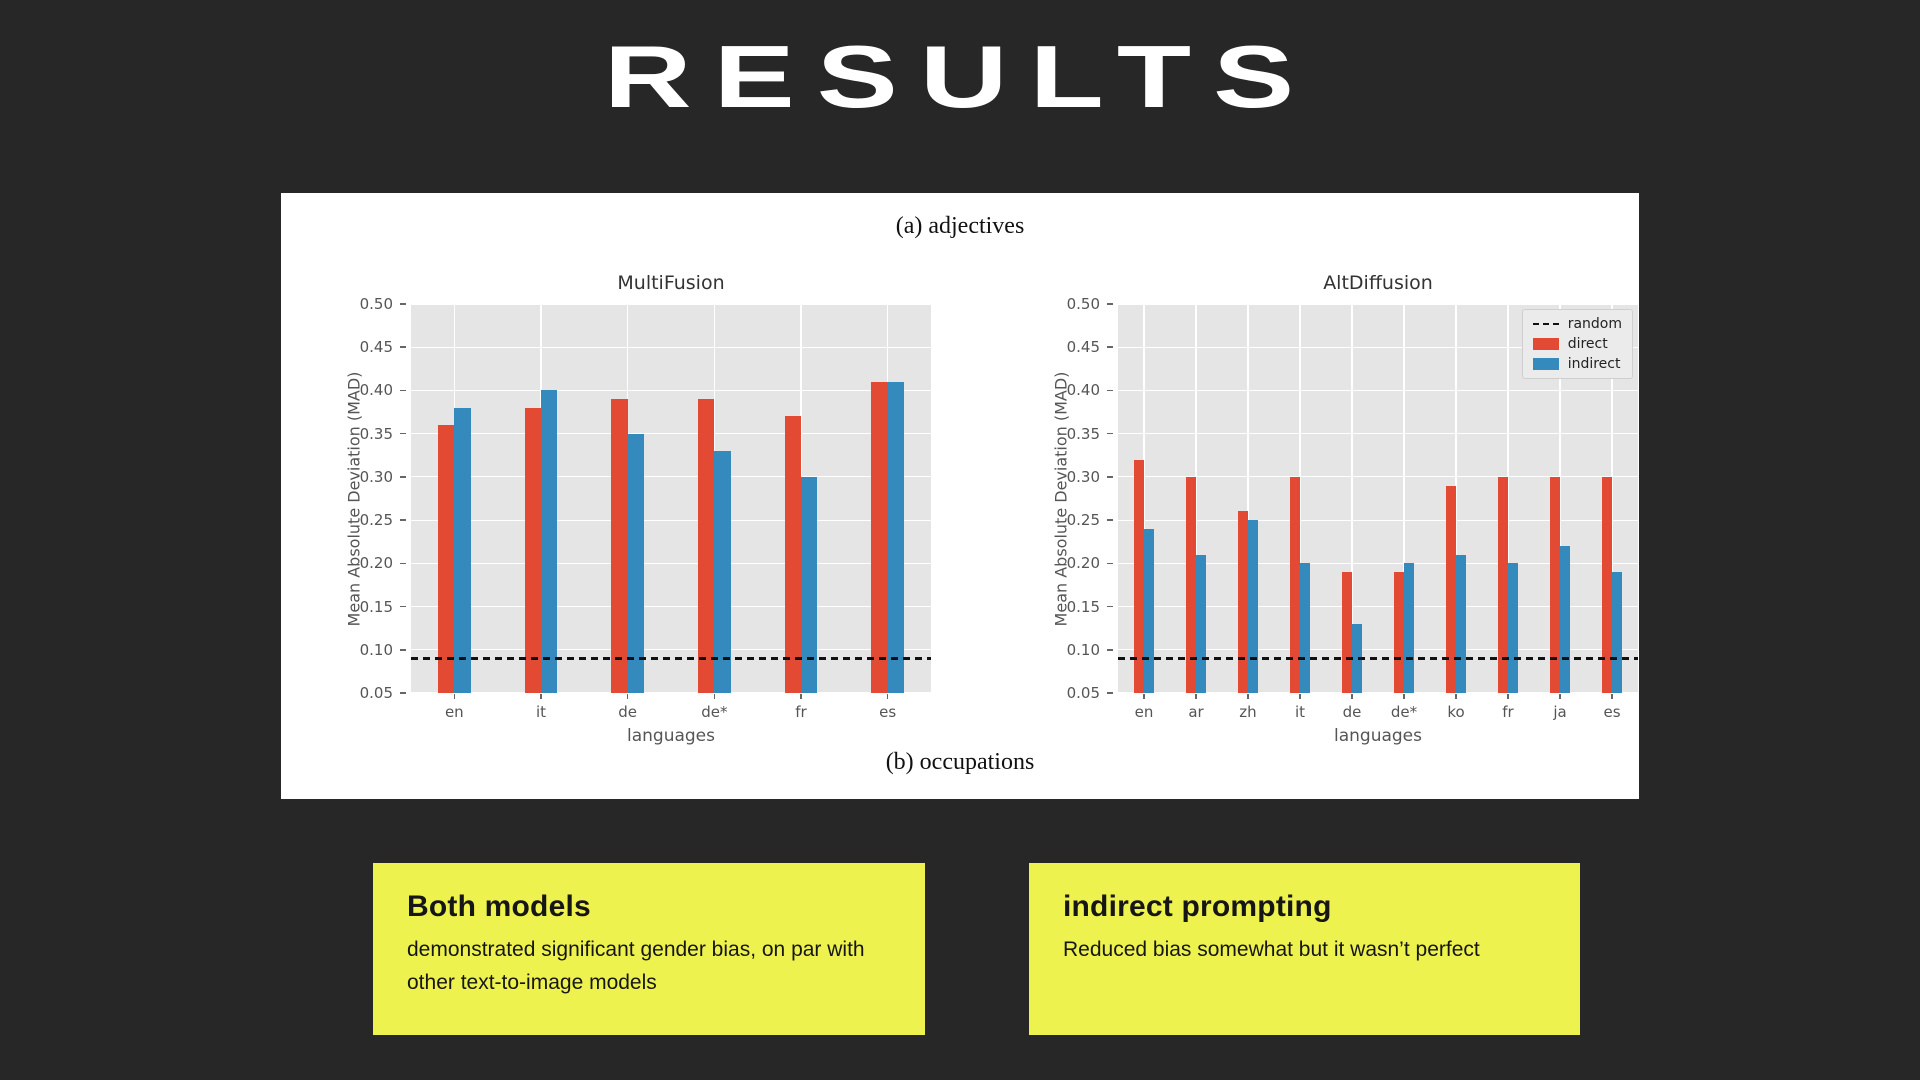 The image size is (1920, 1080). Describe the element at coordinates (1196, 712) in the screenshot. I see `x-tick-label: ar` at that location.